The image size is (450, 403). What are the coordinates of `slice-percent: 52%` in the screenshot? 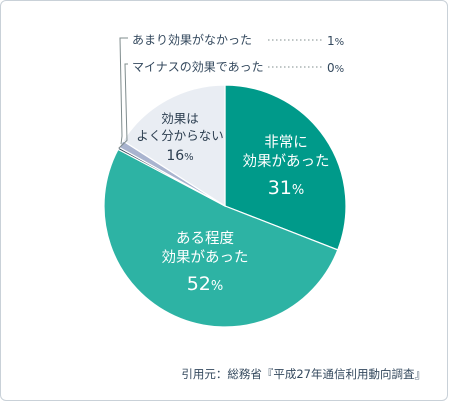 It's located at (205, 284).